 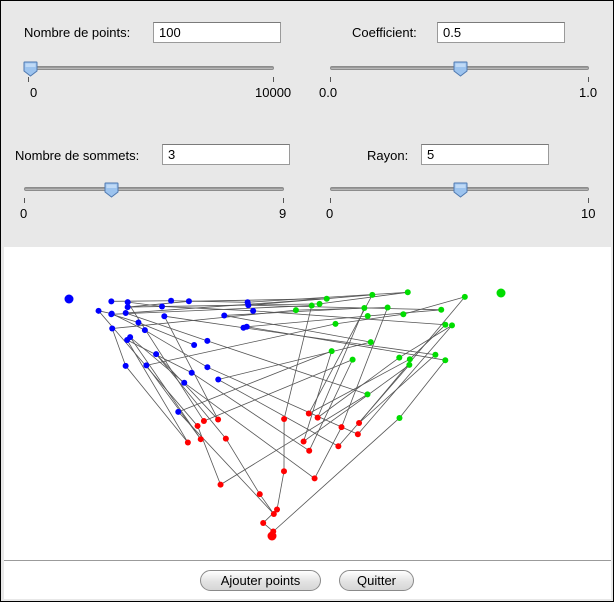 I want to click on points-label: Nombre de points:, so click(x=77, y=32).